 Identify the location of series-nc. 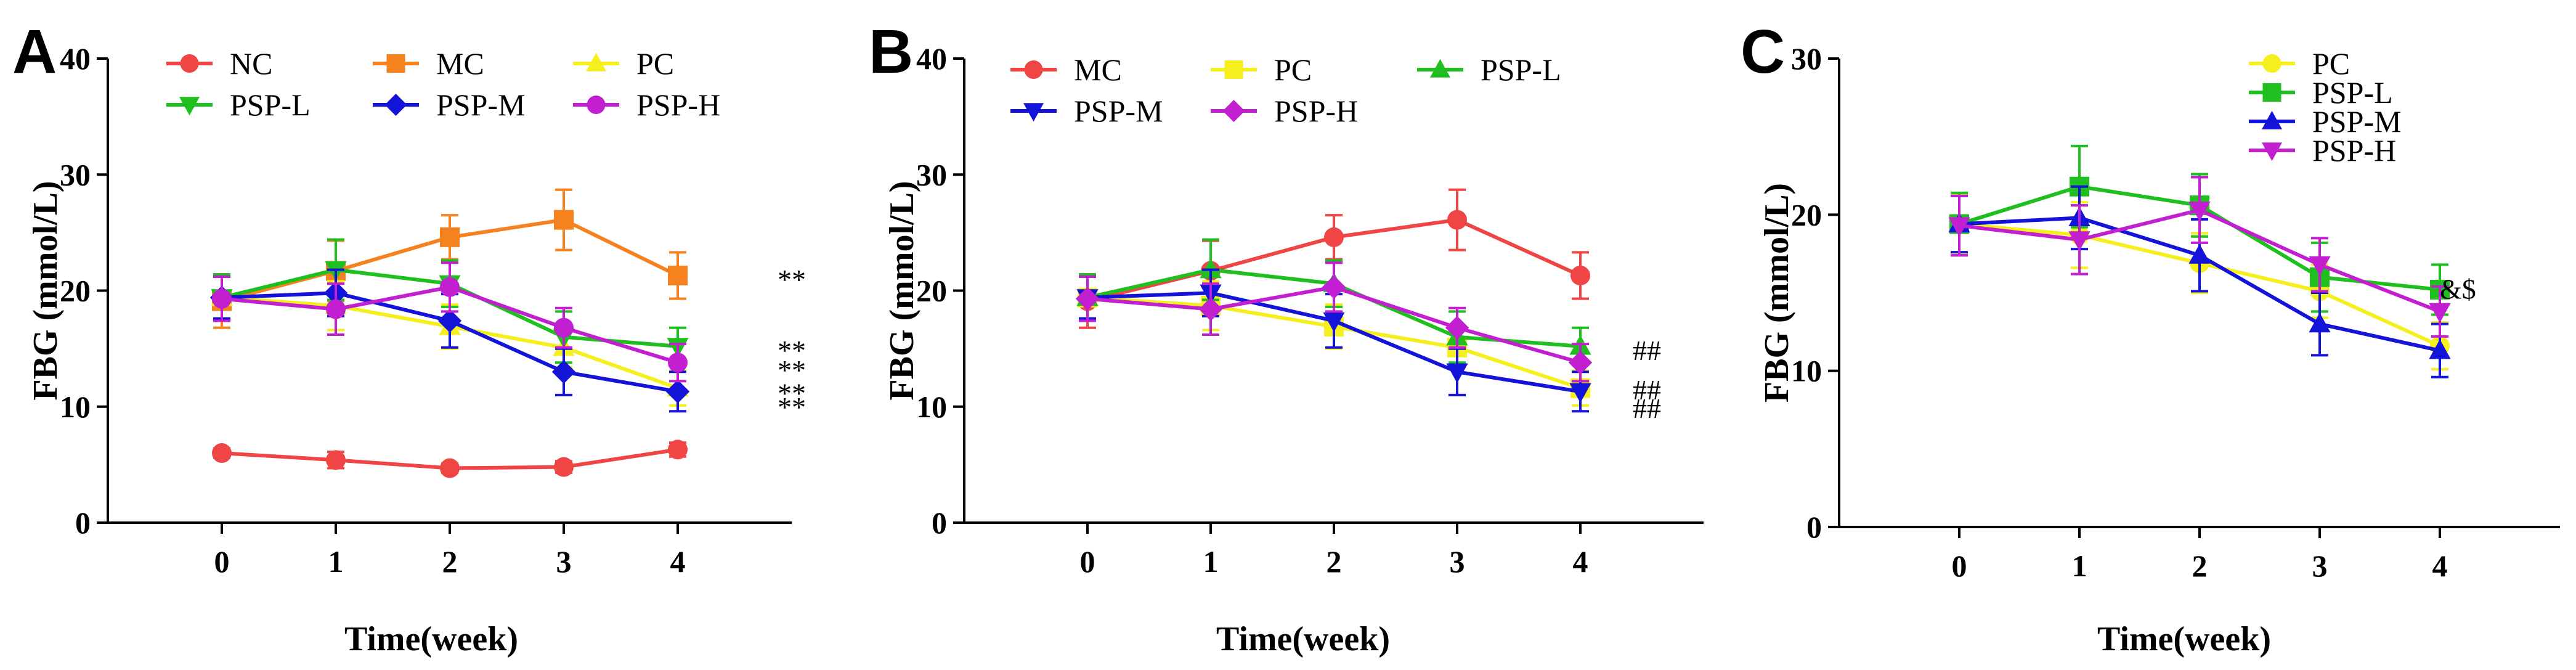
(450, 458).